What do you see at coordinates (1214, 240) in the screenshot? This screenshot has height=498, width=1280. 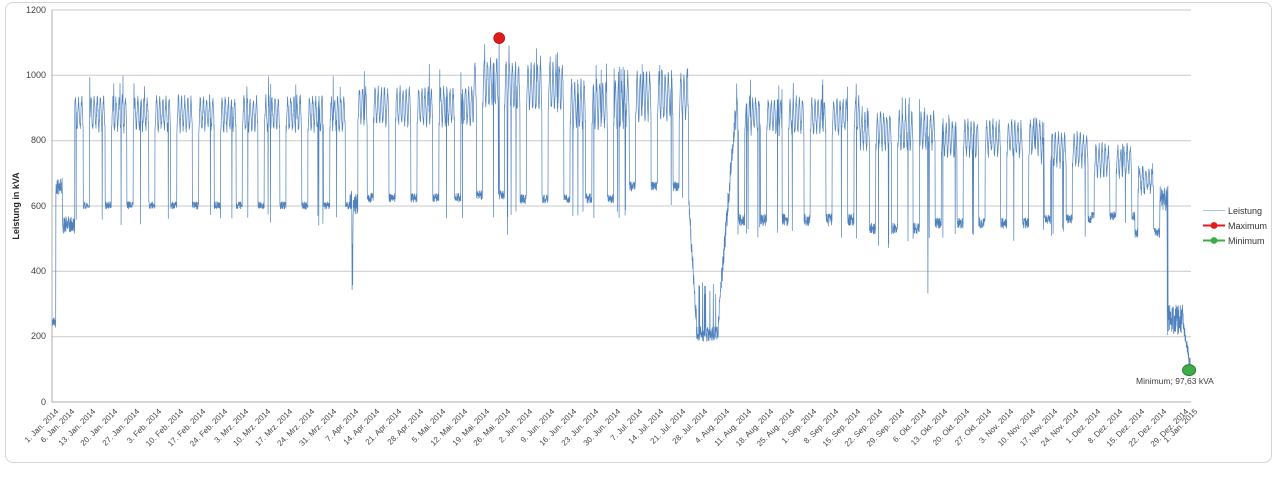 I see `legend-minimum-swatch` at bounding box center [1214, 240].